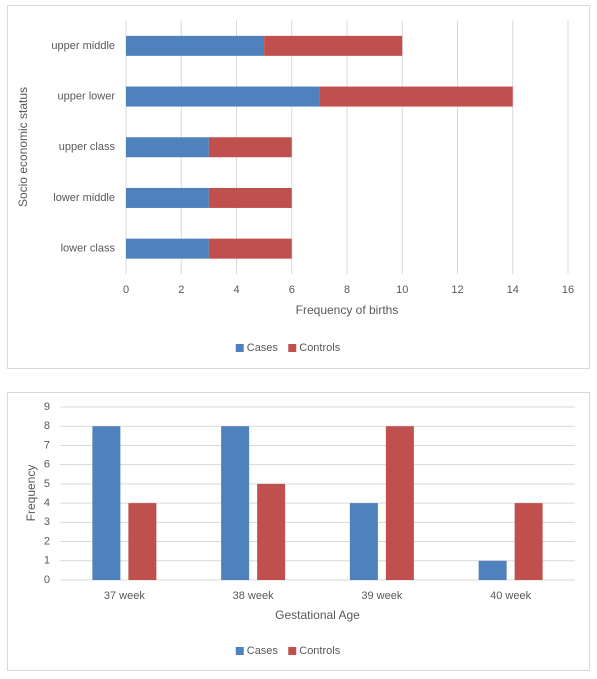  What do you see at coordinates (124, 596) in the screenshot?
I see `x-tick-label: 37 week` at bounding box center [124, 596].